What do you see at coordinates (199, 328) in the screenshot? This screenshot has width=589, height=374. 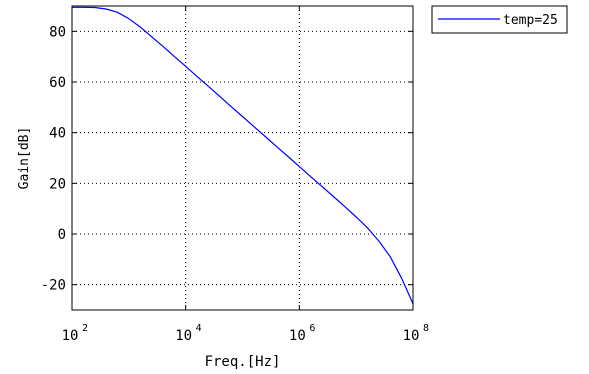 I see `x-tick-exponent: 4` at bounding box center [199, 328].